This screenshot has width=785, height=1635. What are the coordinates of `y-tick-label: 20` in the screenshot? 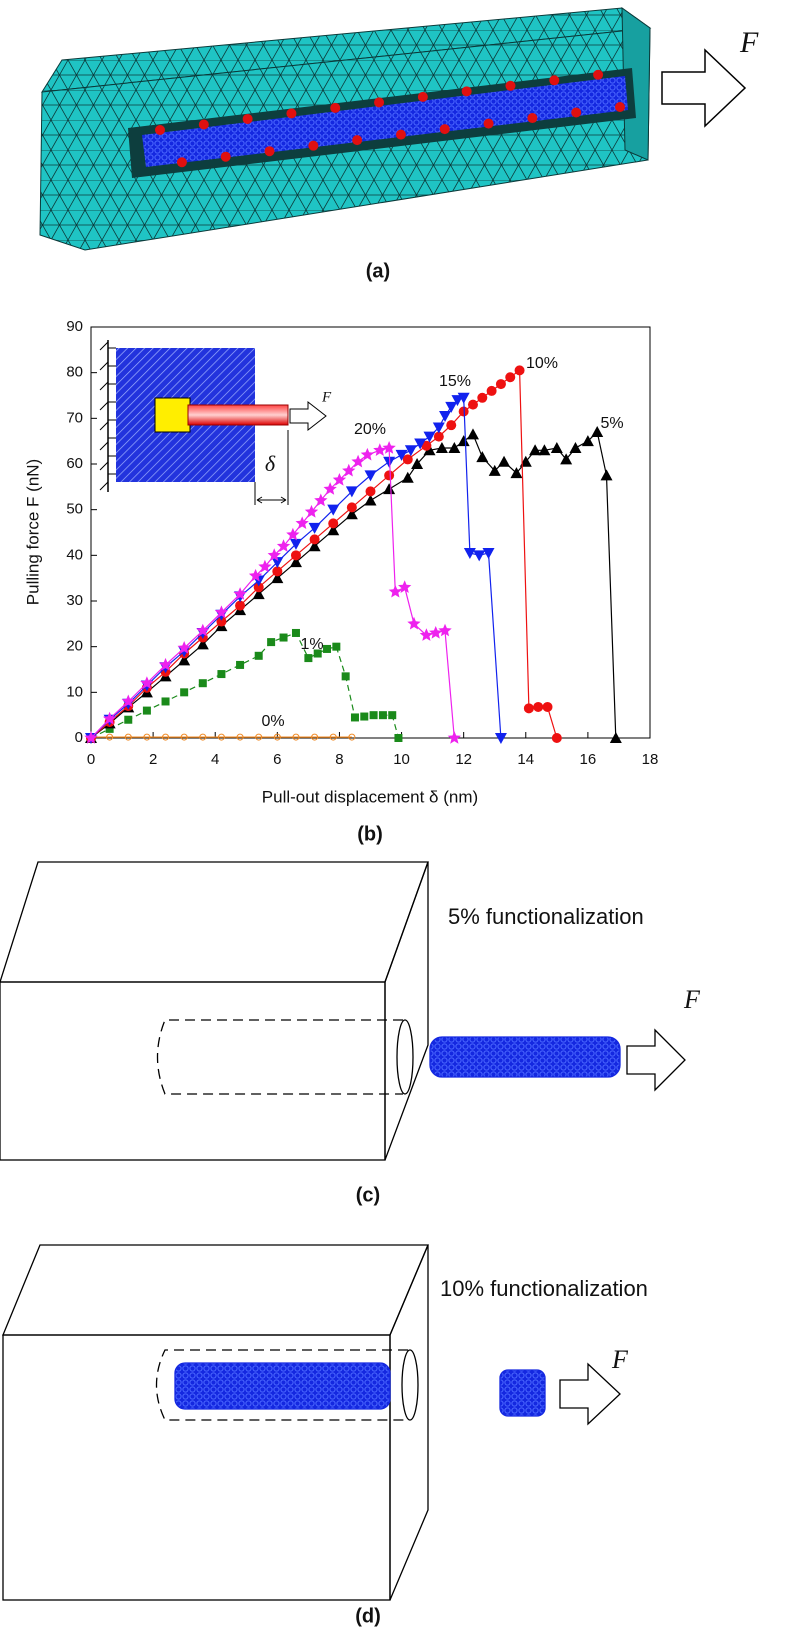 It's located at (74, 646).